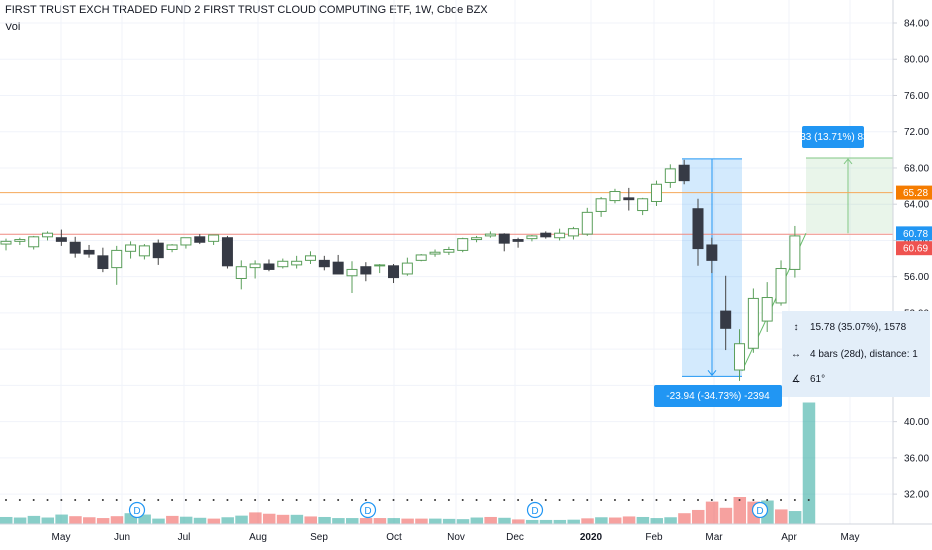 The height and width of the screenshot is (550, 932). I want to click on price-tick-label: 84.00, so click(916, 24).